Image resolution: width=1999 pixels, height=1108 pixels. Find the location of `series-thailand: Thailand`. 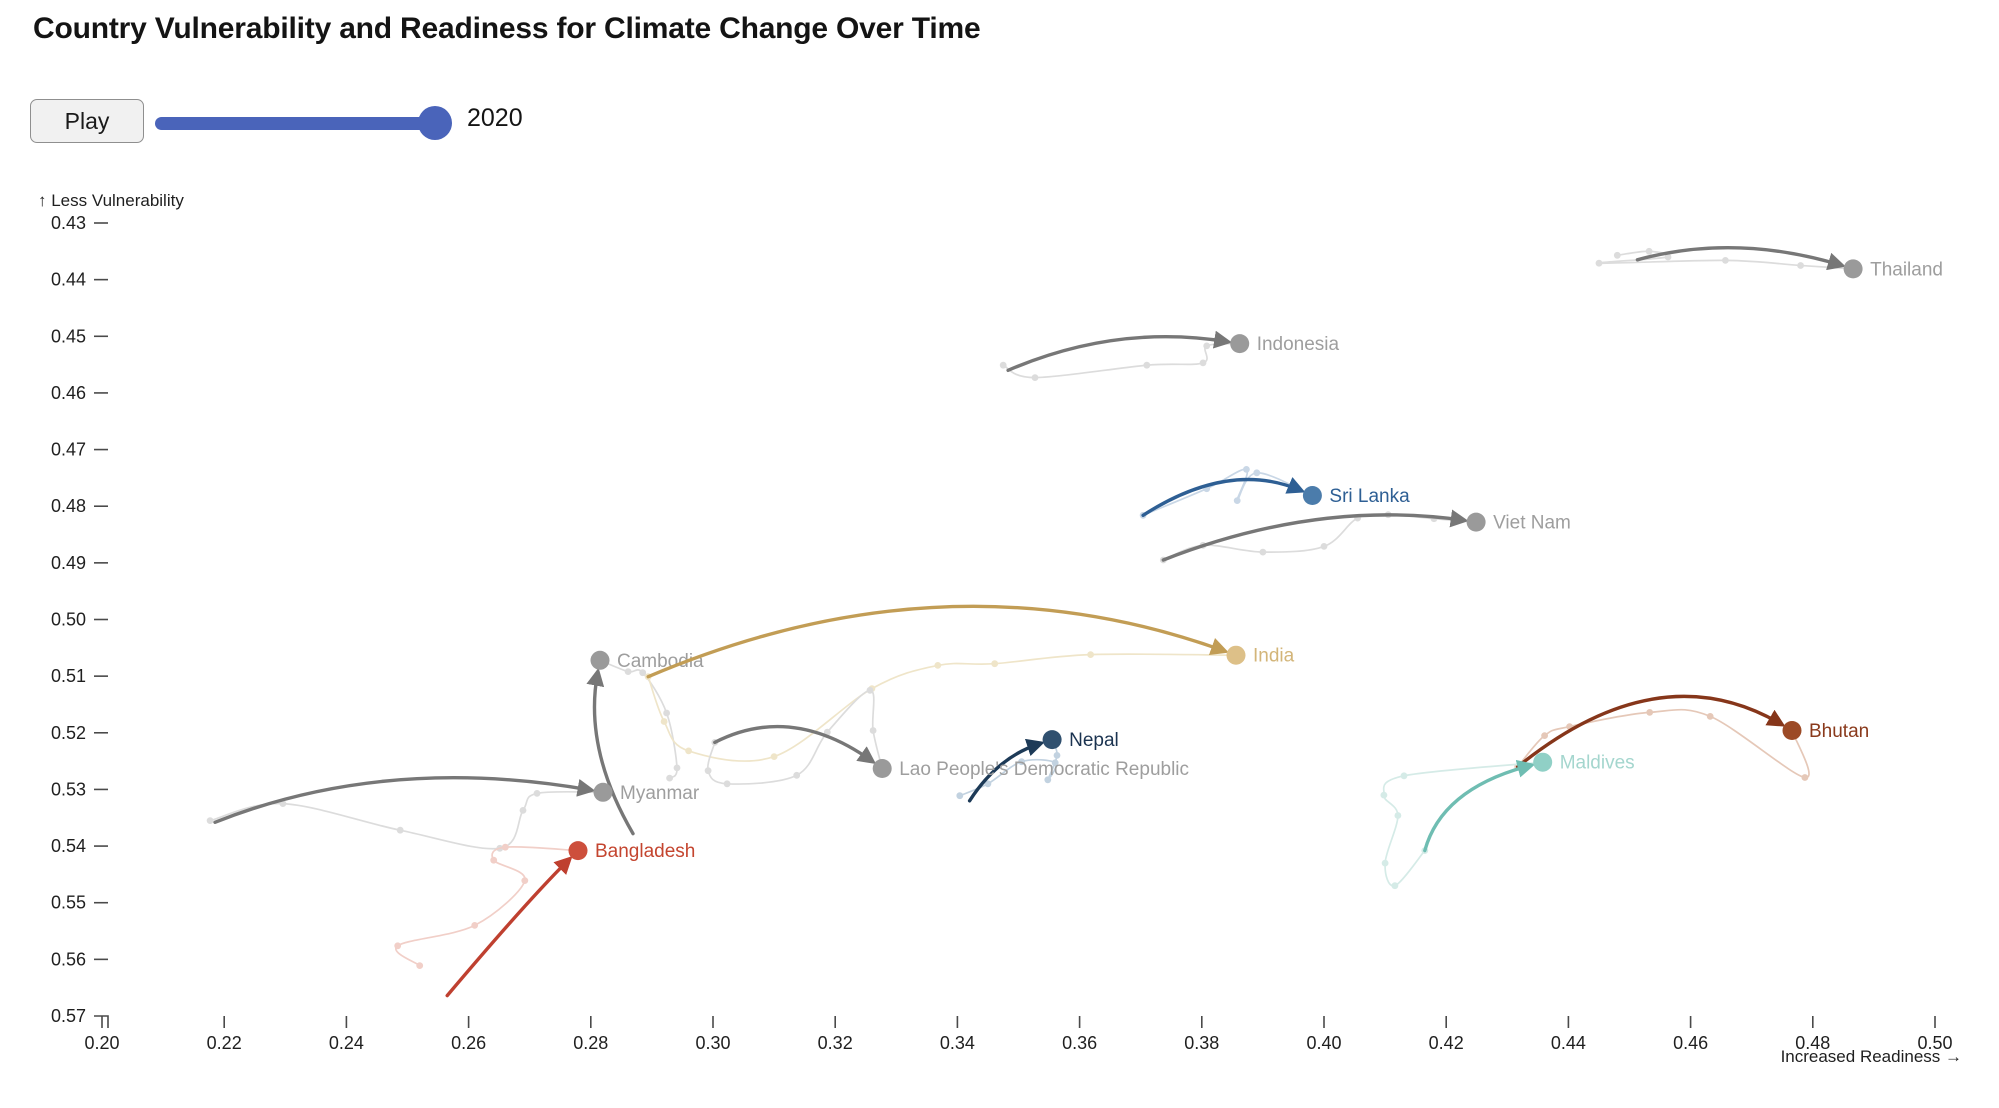

series-thailand: Thailand is located at coordinates (1769, 263).